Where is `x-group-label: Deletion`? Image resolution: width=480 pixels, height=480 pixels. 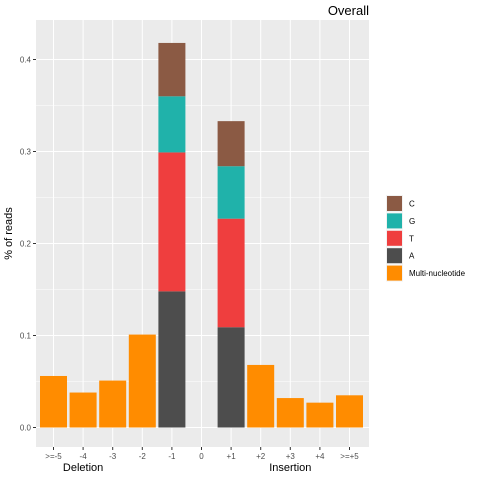
x-group-label: Deletion is located at coordinates (83, 468).